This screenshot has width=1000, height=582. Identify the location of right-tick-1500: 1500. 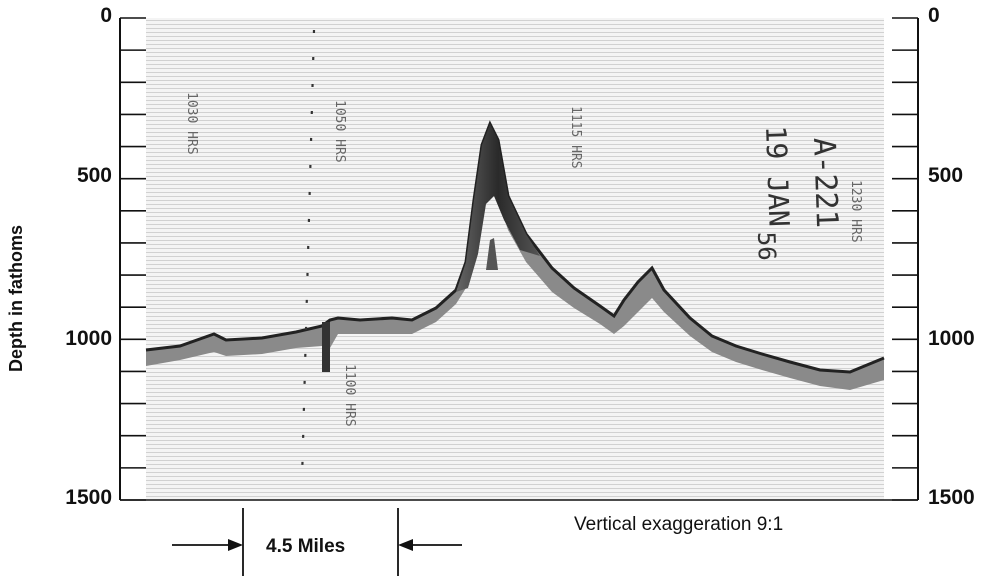
(951, 497).